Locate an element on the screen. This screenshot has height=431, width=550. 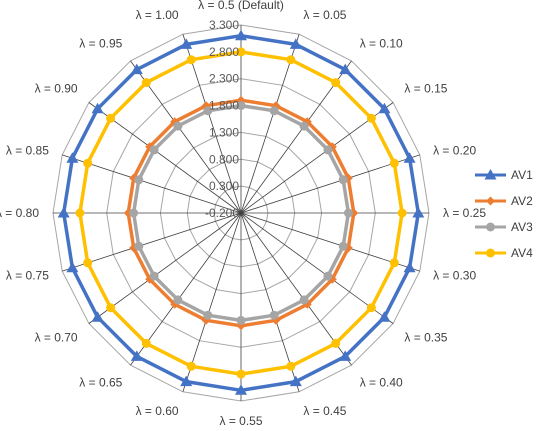
tick-label: -0.200 is located at coordinates (222, 213).